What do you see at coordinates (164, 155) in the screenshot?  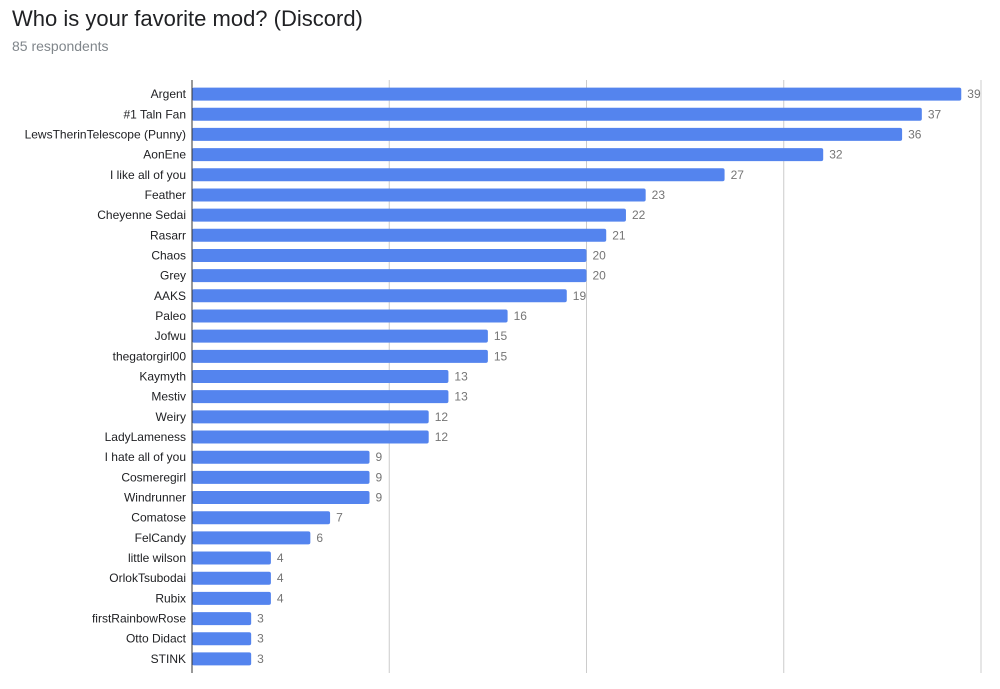 I see `category-label: AonEne` at bounding box center [164, 155].